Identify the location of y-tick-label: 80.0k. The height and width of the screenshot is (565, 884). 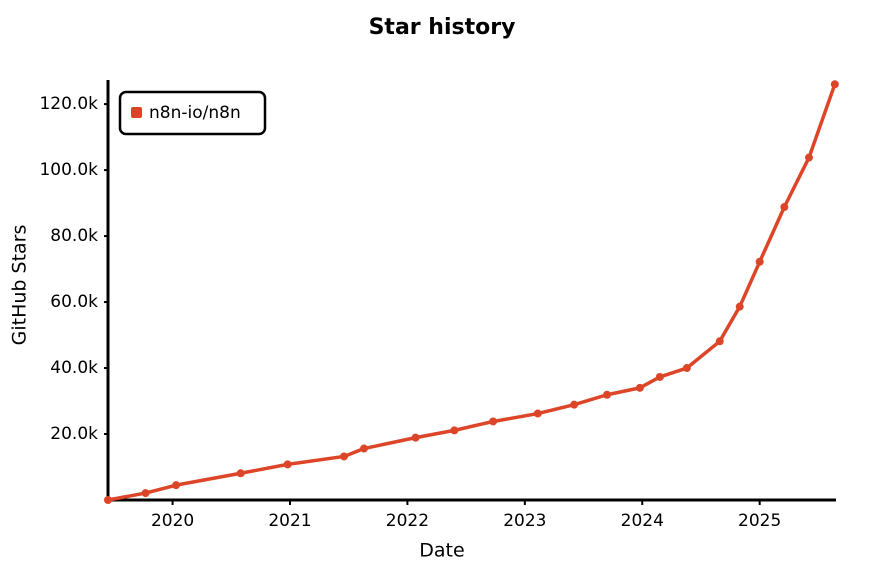
(74, 236).